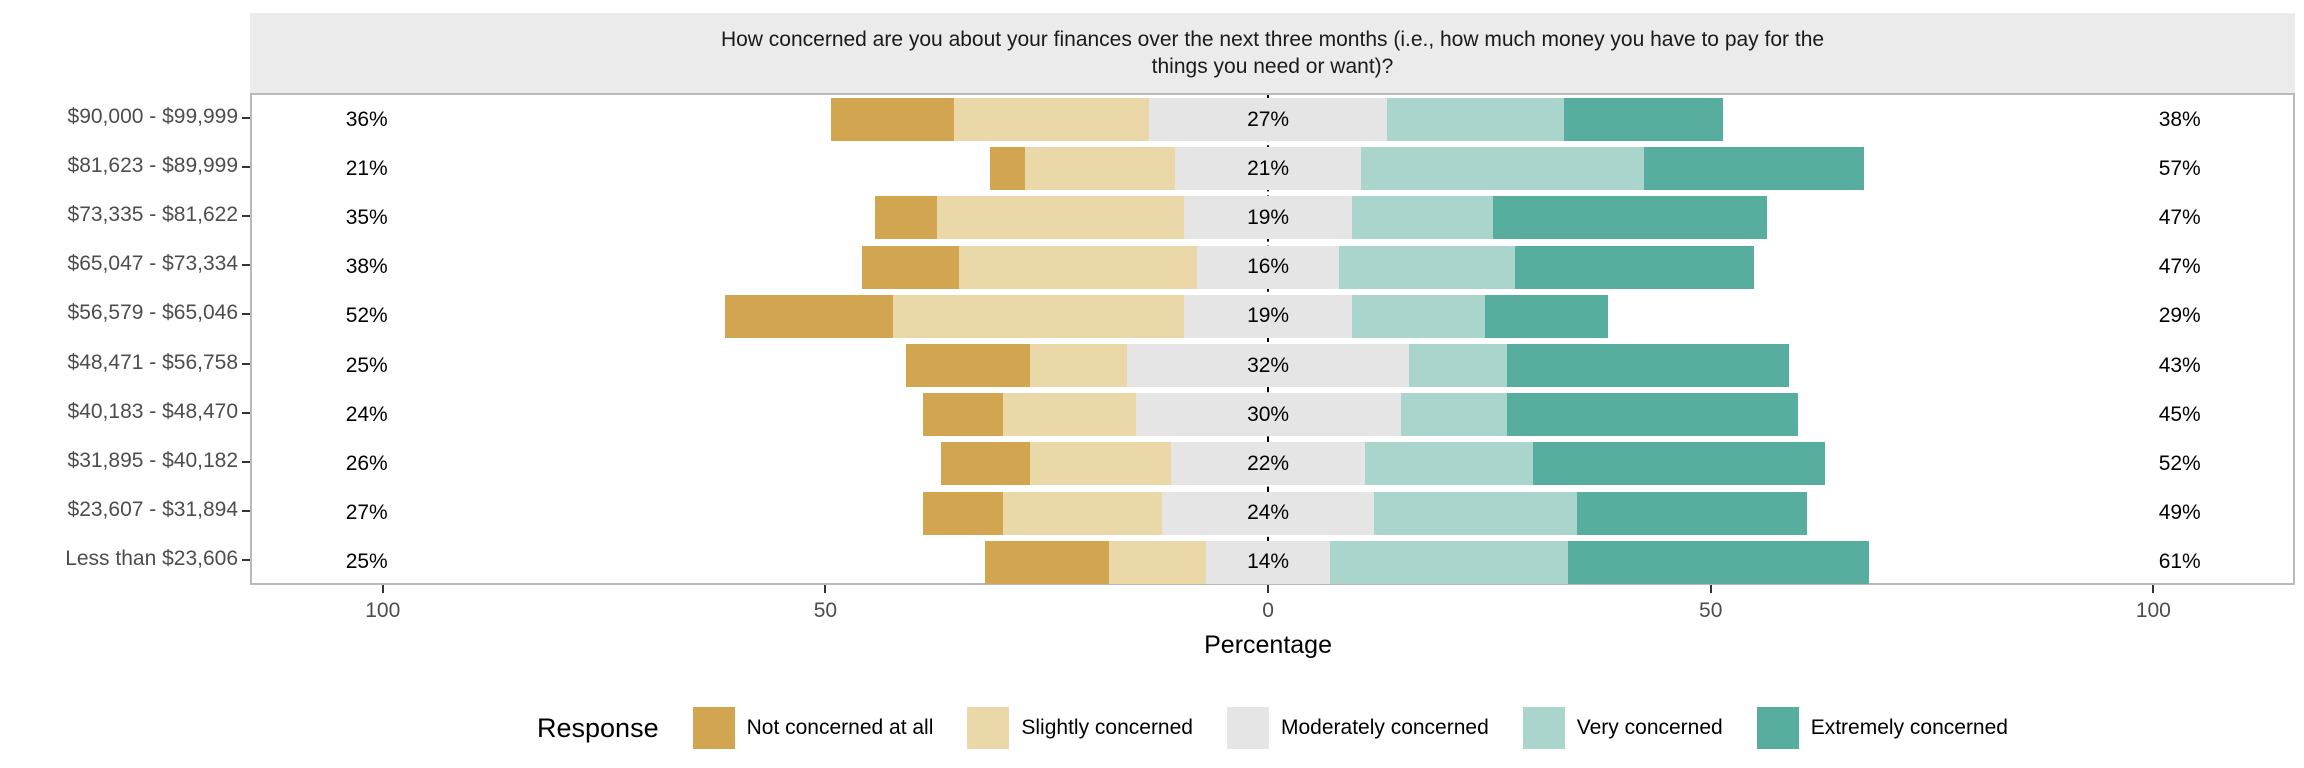 The width and height of the screenshot is (2304, 768). I want to click on y-axis-label: Less than $23,606, so click(151, 559).